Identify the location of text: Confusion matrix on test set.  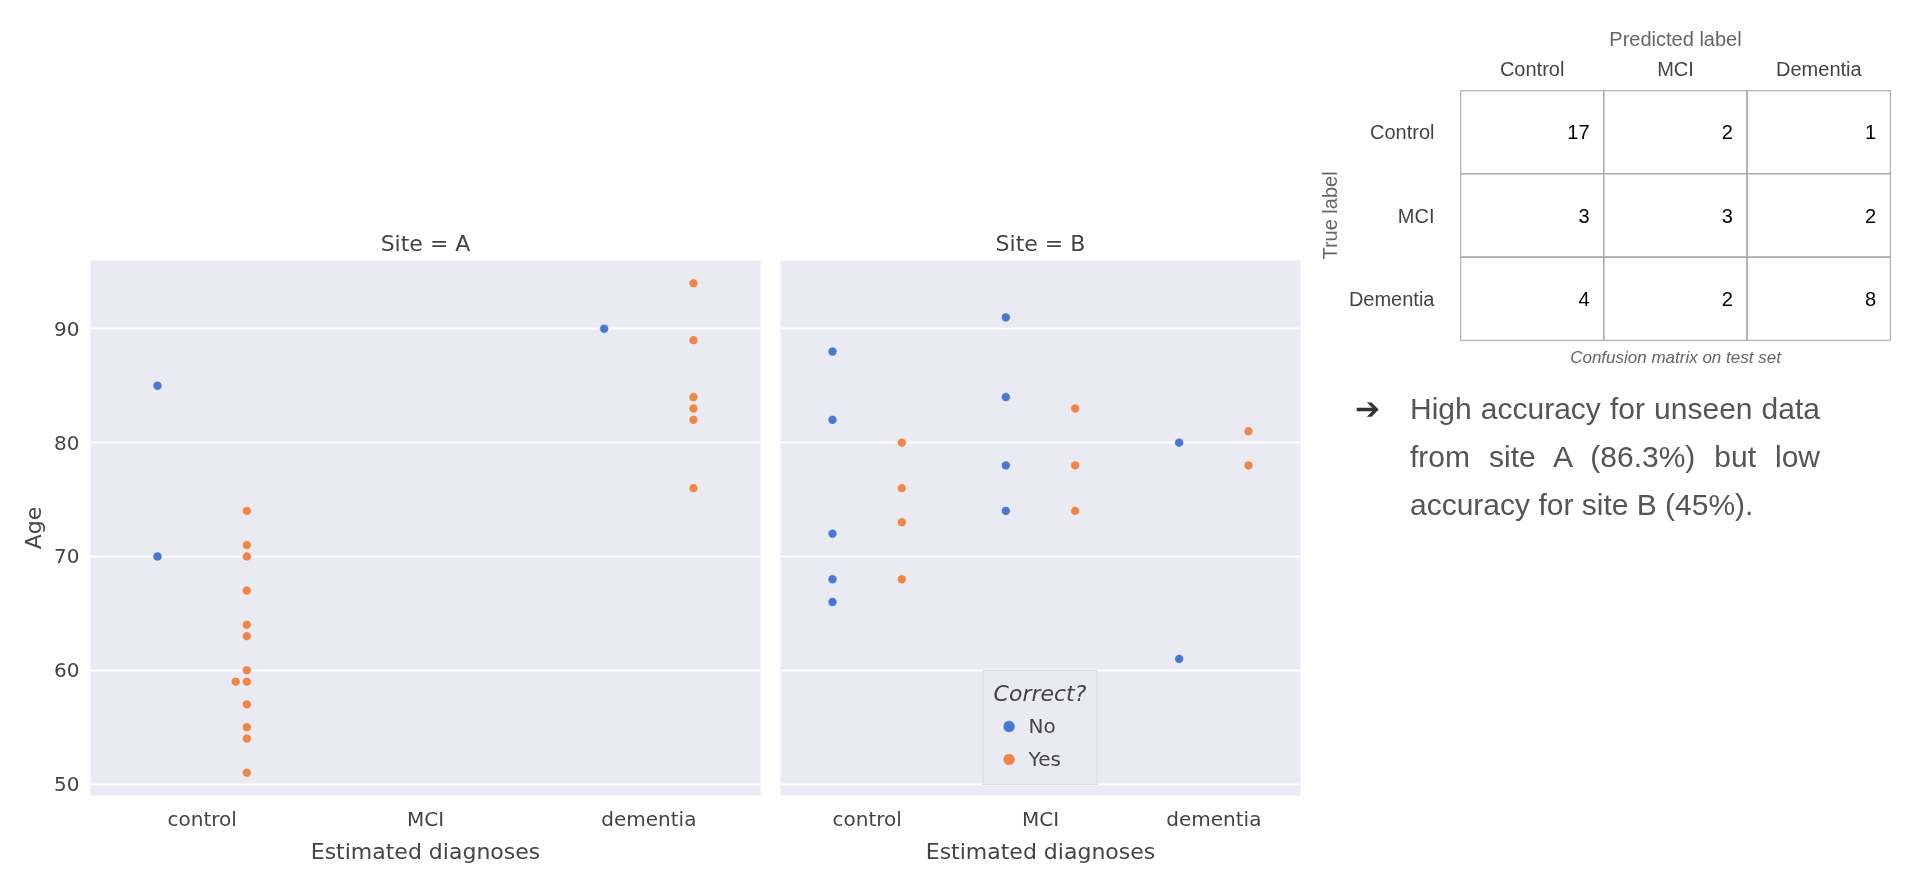
(1676, 357).